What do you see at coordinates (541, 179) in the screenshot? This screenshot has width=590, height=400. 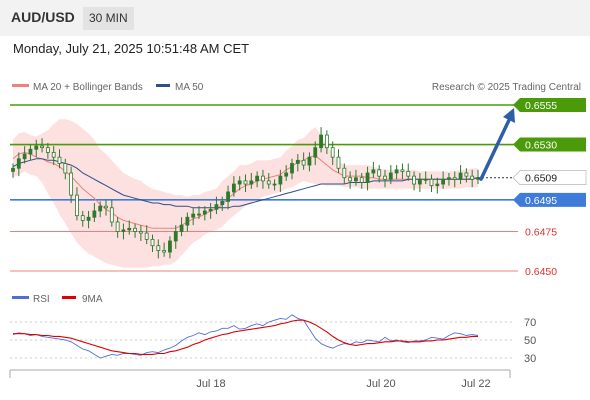 I see `last-price-label: 0.6509` at bounding box center [541, 179].